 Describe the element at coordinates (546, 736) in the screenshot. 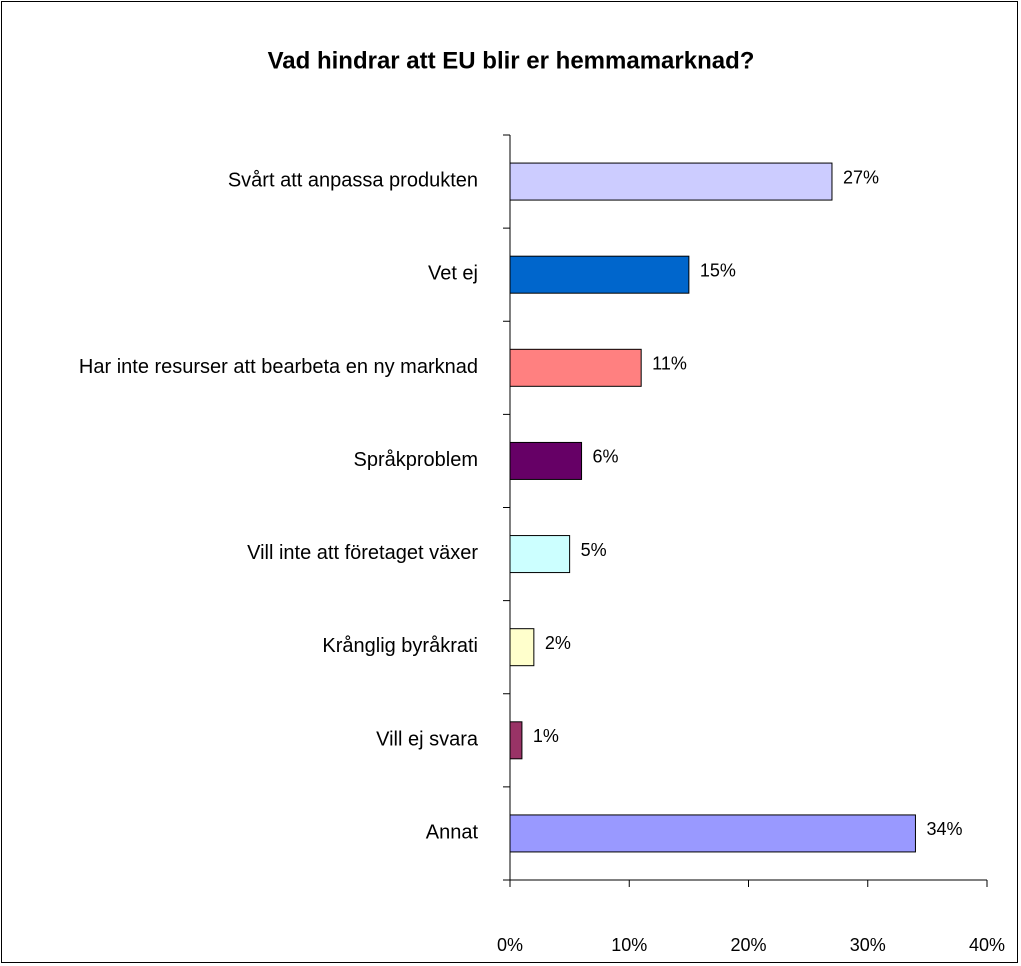

I see `data-label: 1%` at that location.